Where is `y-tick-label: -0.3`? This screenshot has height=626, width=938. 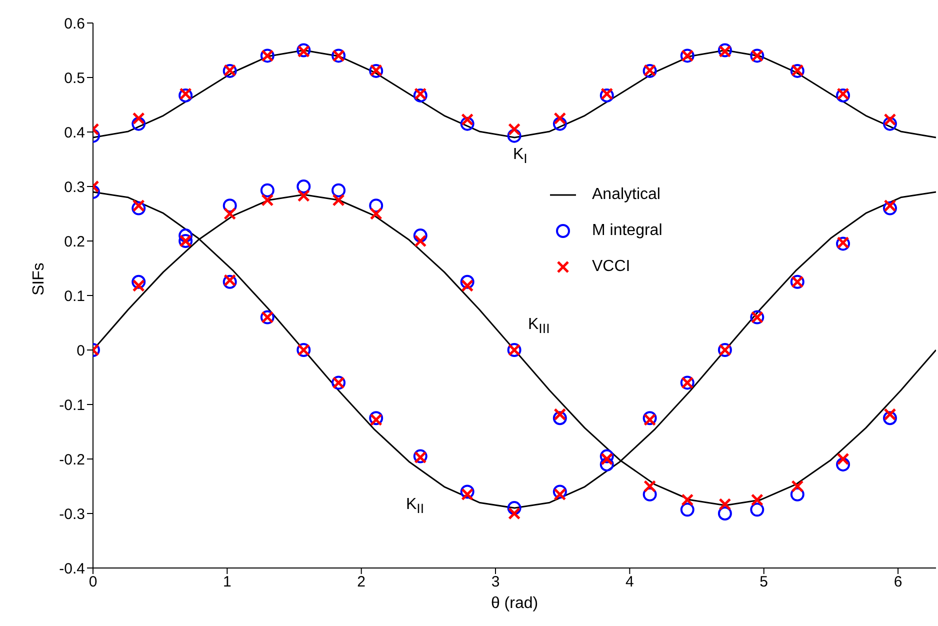 y-tick-label: -0.3 is located at coordinates (72, 514).